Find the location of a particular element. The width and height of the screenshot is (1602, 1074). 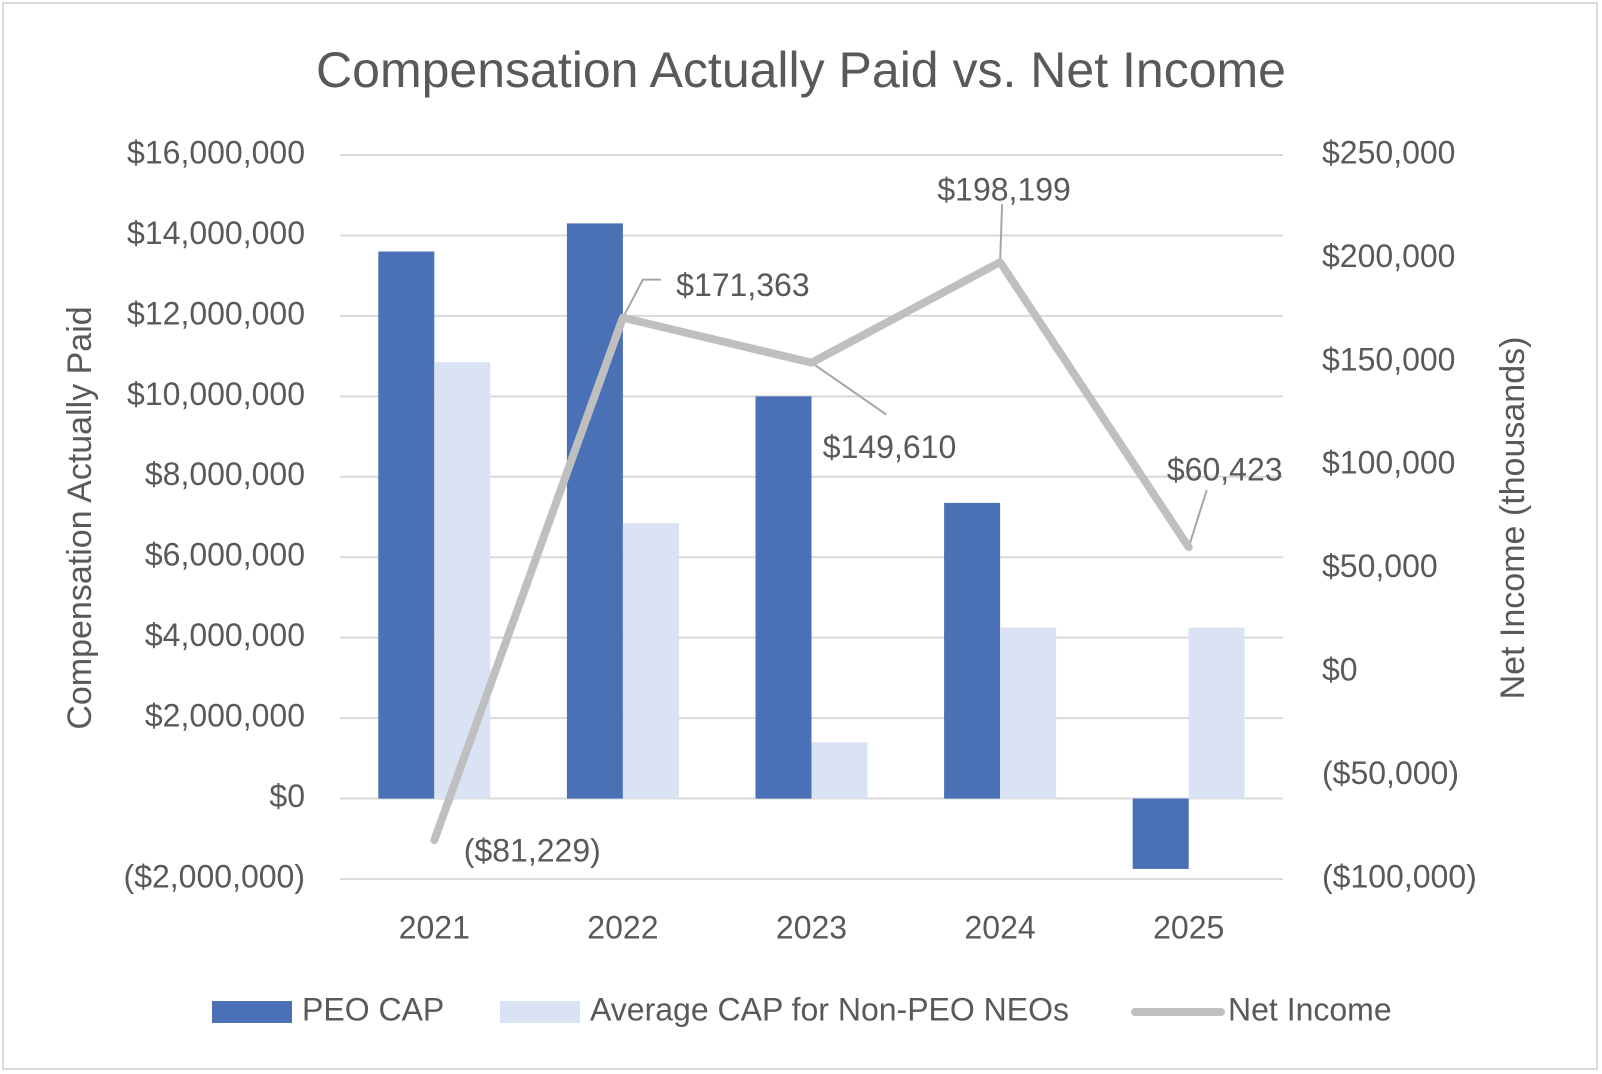

y2-tick-label: $100,000 is located at coordinates (1388, 463).